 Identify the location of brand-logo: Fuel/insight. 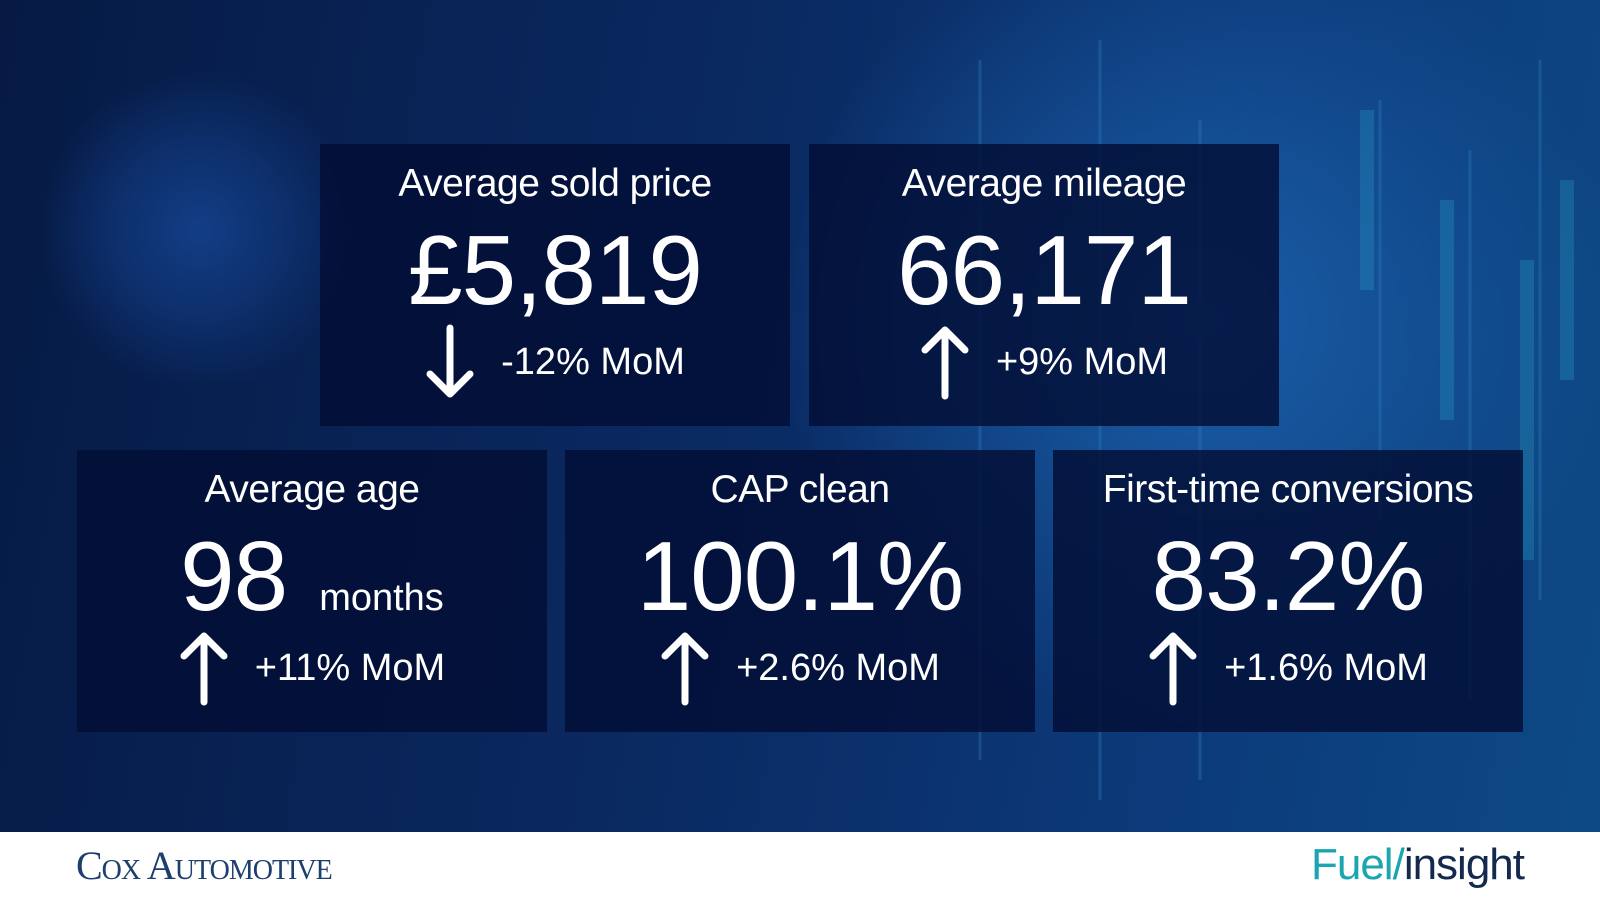
(1417, 865).